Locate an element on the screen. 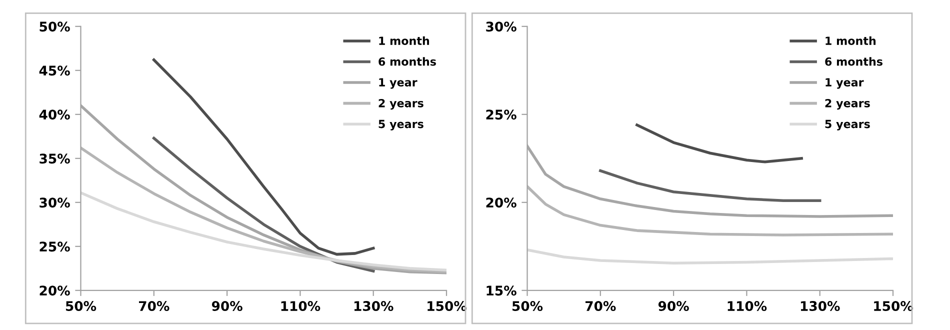 The image size is (950, 330). y-tick-label: 50% is located at coordinates (55, 27).